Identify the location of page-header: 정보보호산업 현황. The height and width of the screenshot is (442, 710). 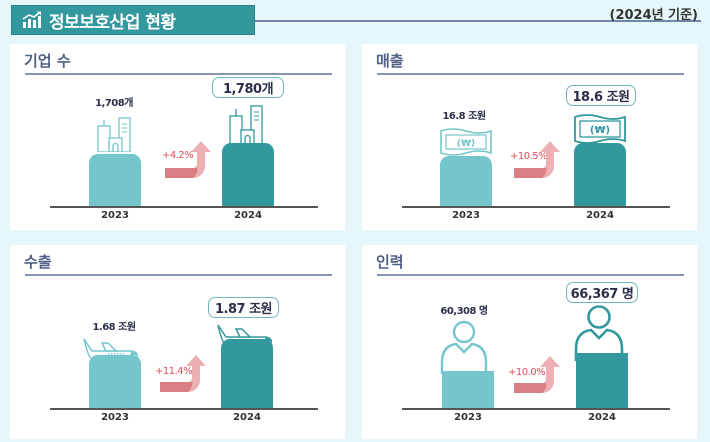
(133, 20).